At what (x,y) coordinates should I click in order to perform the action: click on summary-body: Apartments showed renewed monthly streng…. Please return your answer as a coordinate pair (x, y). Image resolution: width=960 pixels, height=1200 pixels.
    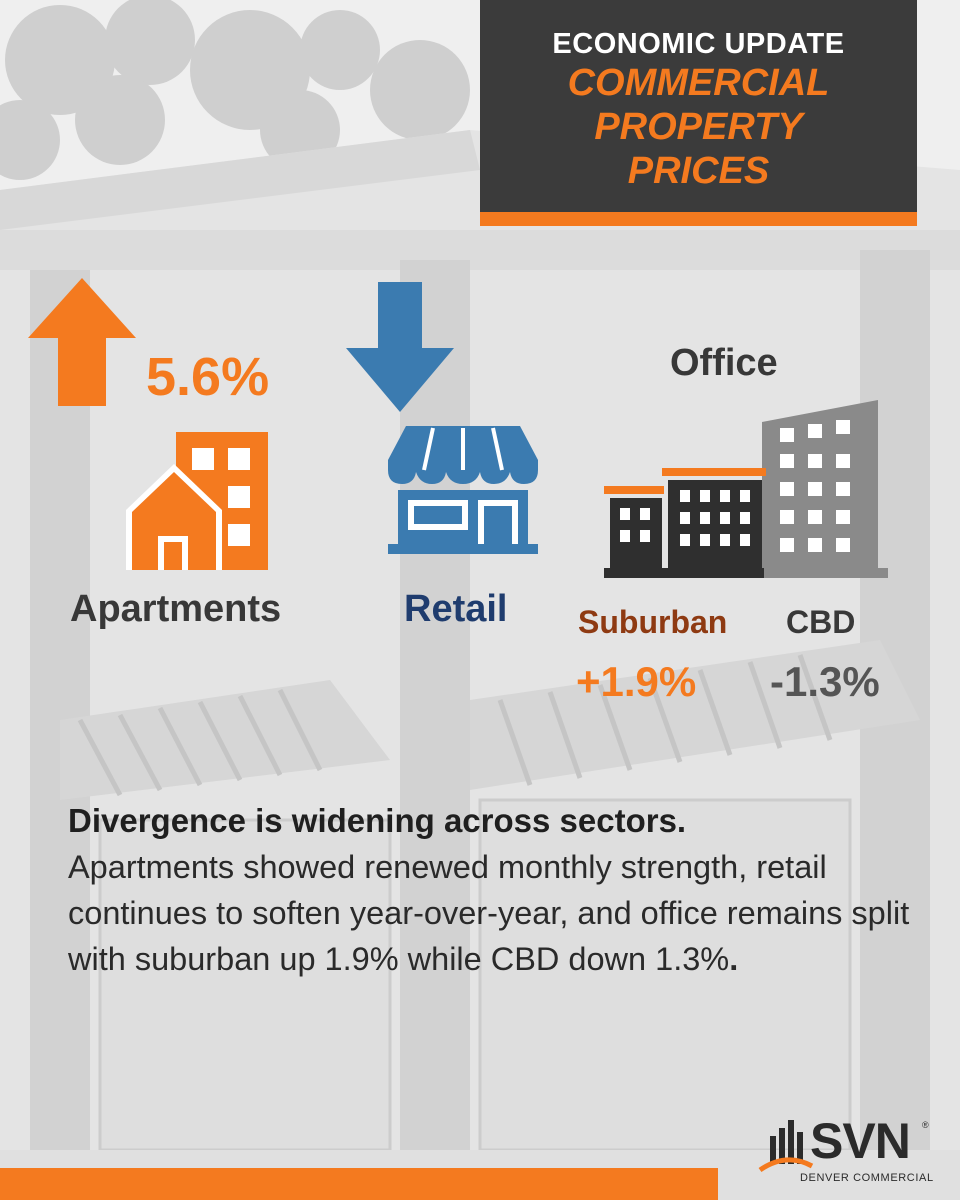
    Looking at the image, I should click on (489, 913).